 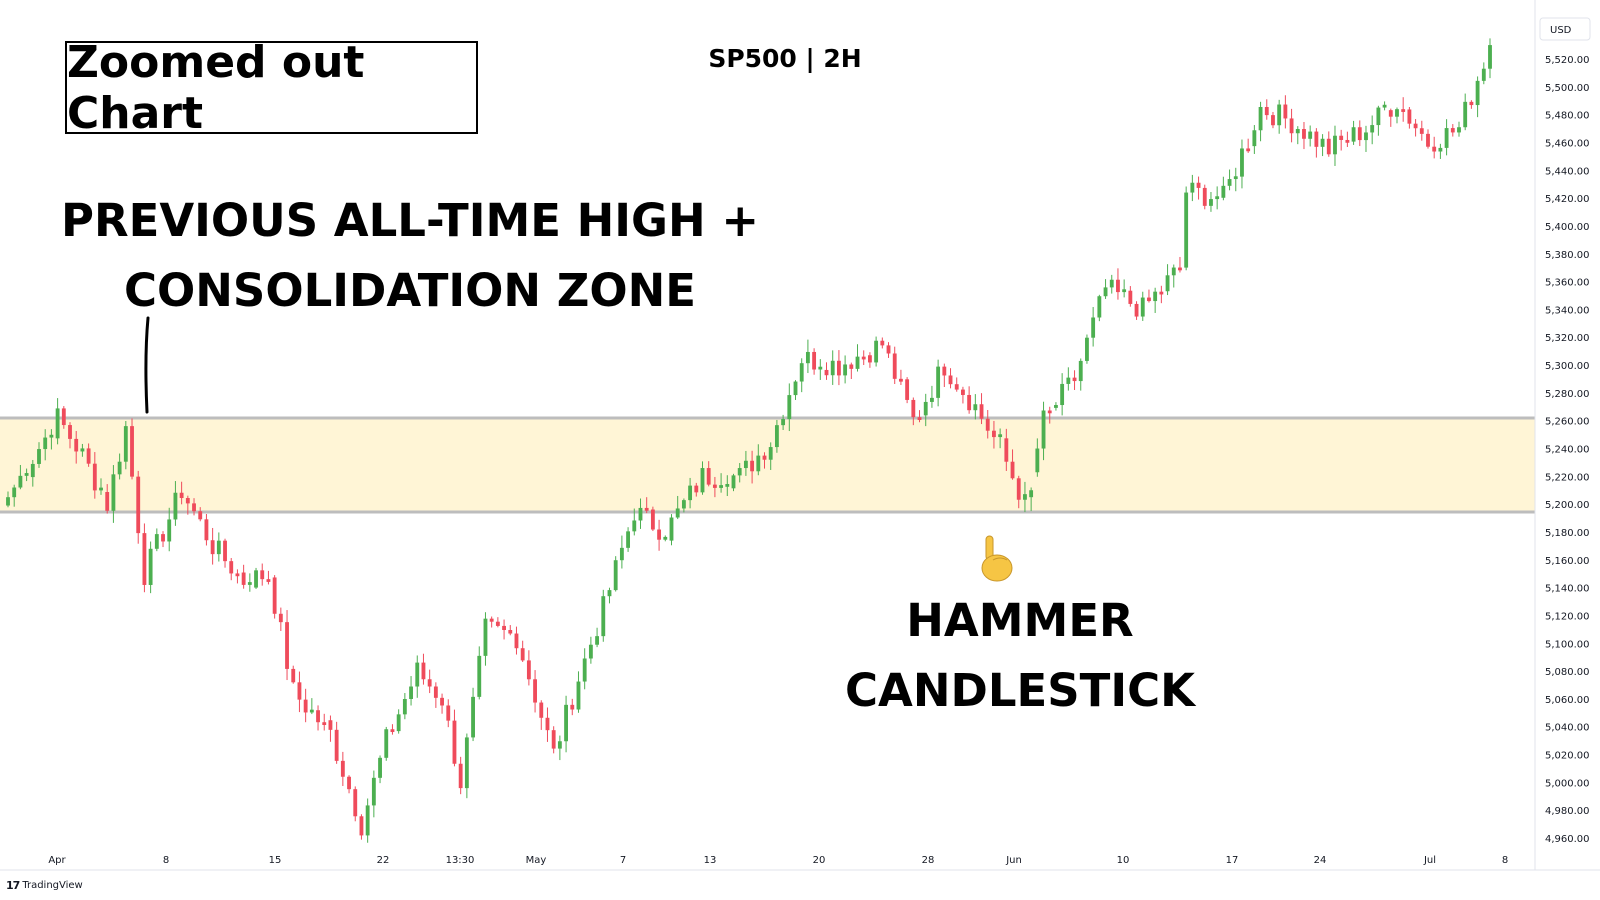 What do you see at coordinates (1567, 644) in the screenshot?
I see `price-tick-label: 5,100.00` at bounding box center [1567, 644].